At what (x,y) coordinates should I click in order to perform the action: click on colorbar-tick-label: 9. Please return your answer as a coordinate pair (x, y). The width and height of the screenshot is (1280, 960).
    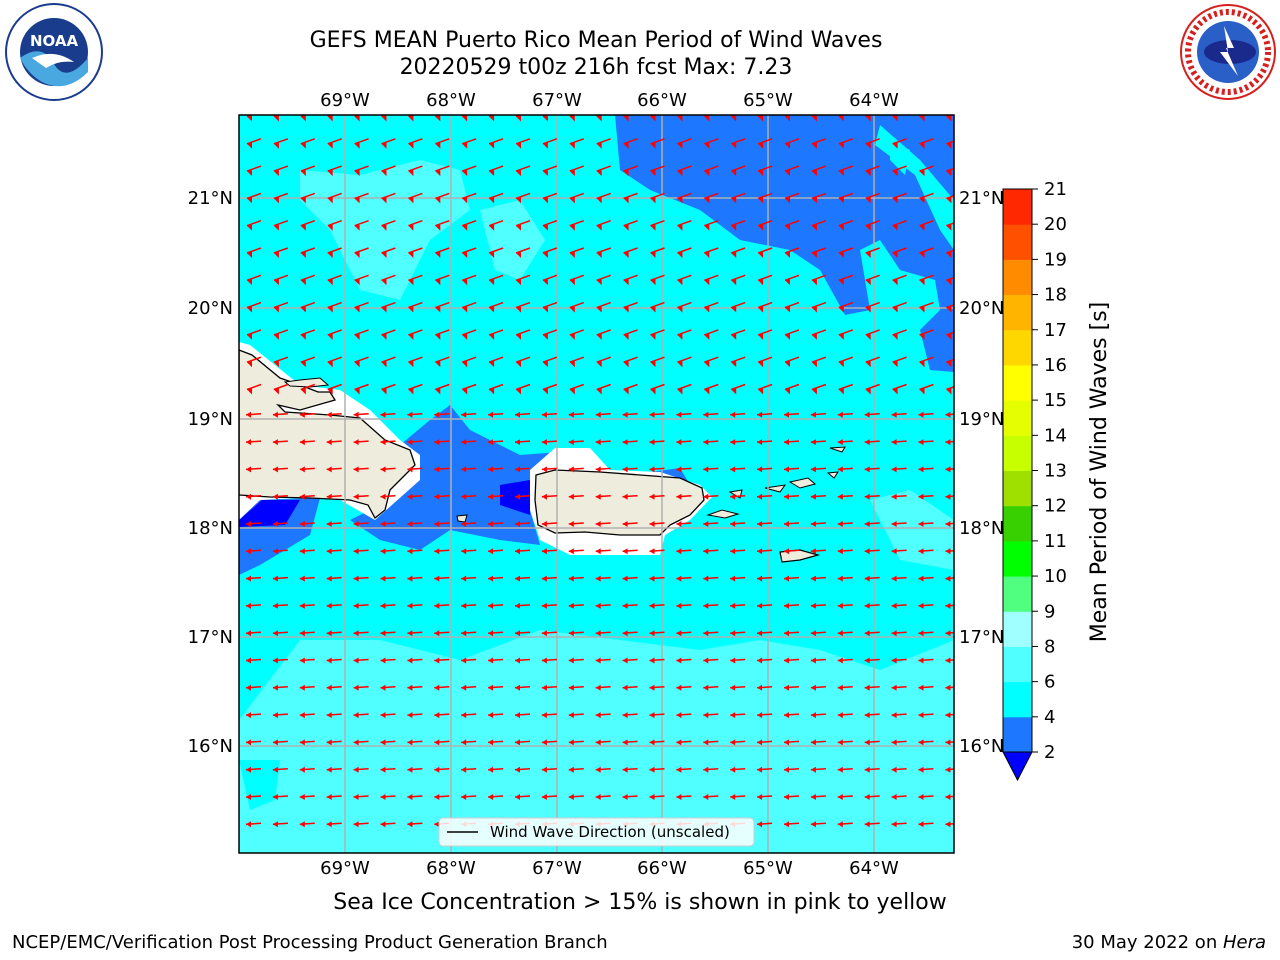
    Looking at the image, I should click on (1049, 611).